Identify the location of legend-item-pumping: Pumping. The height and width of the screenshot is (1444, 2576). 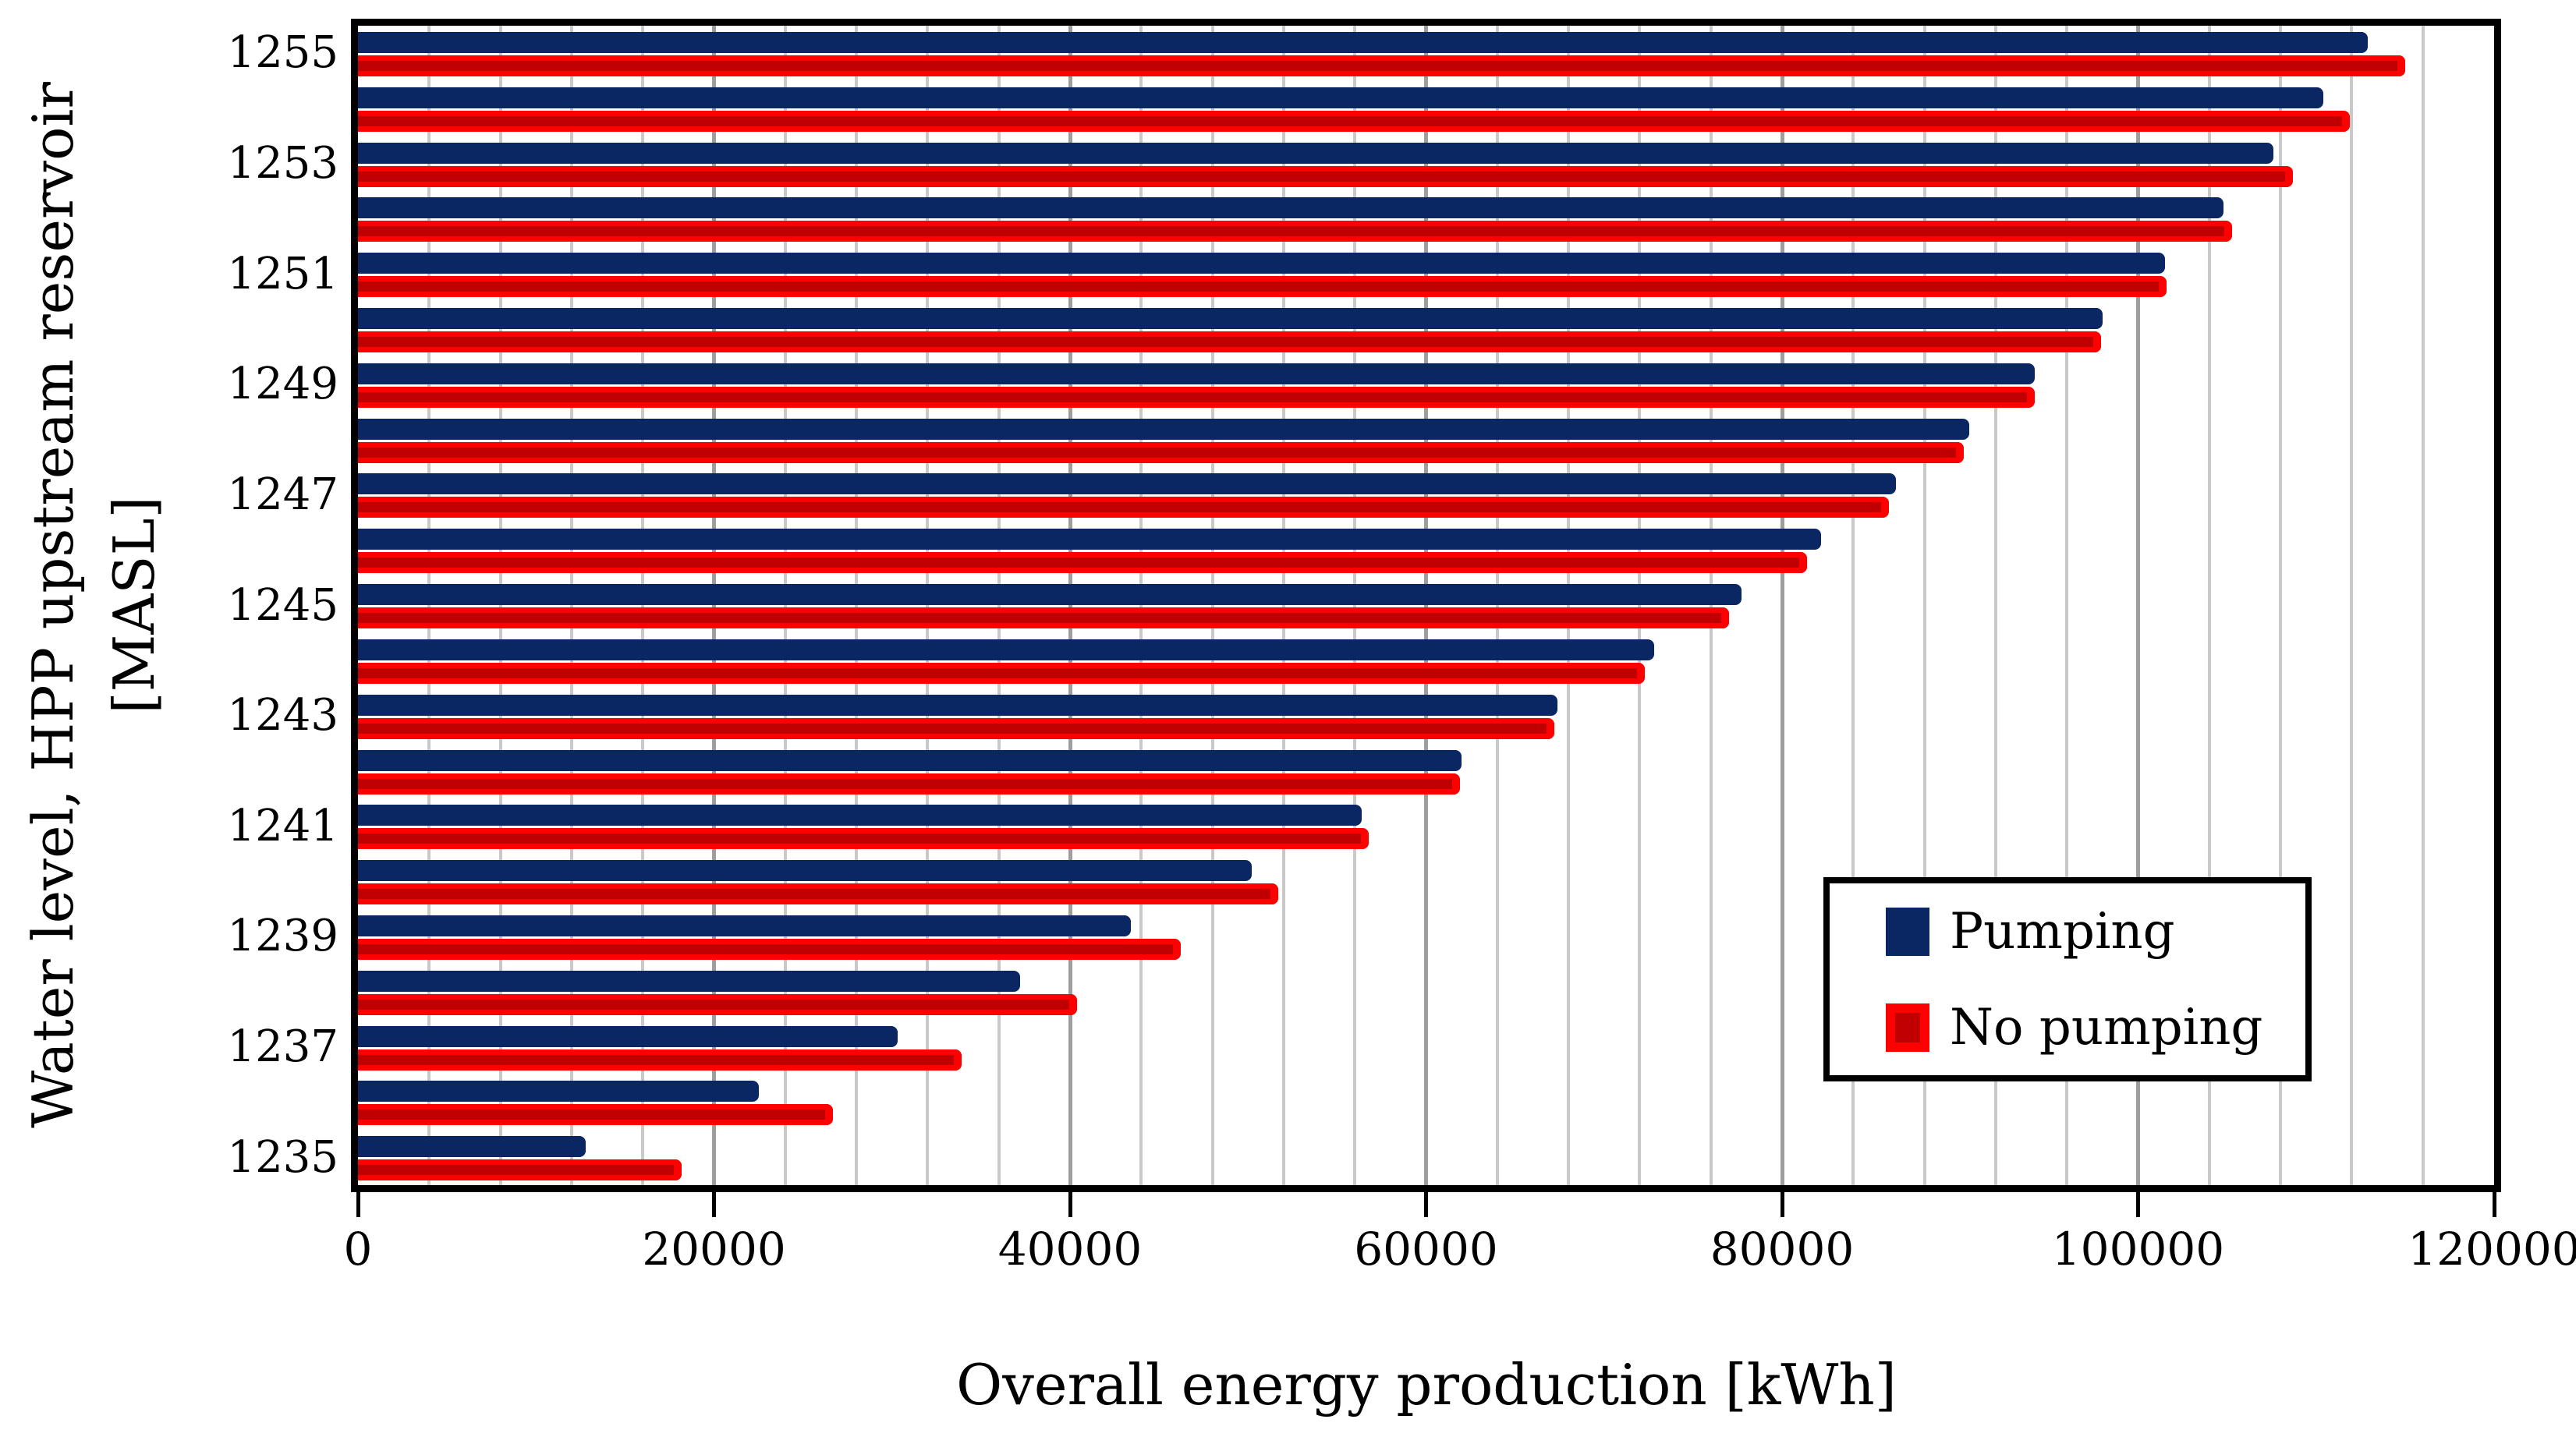
(2095, 932).